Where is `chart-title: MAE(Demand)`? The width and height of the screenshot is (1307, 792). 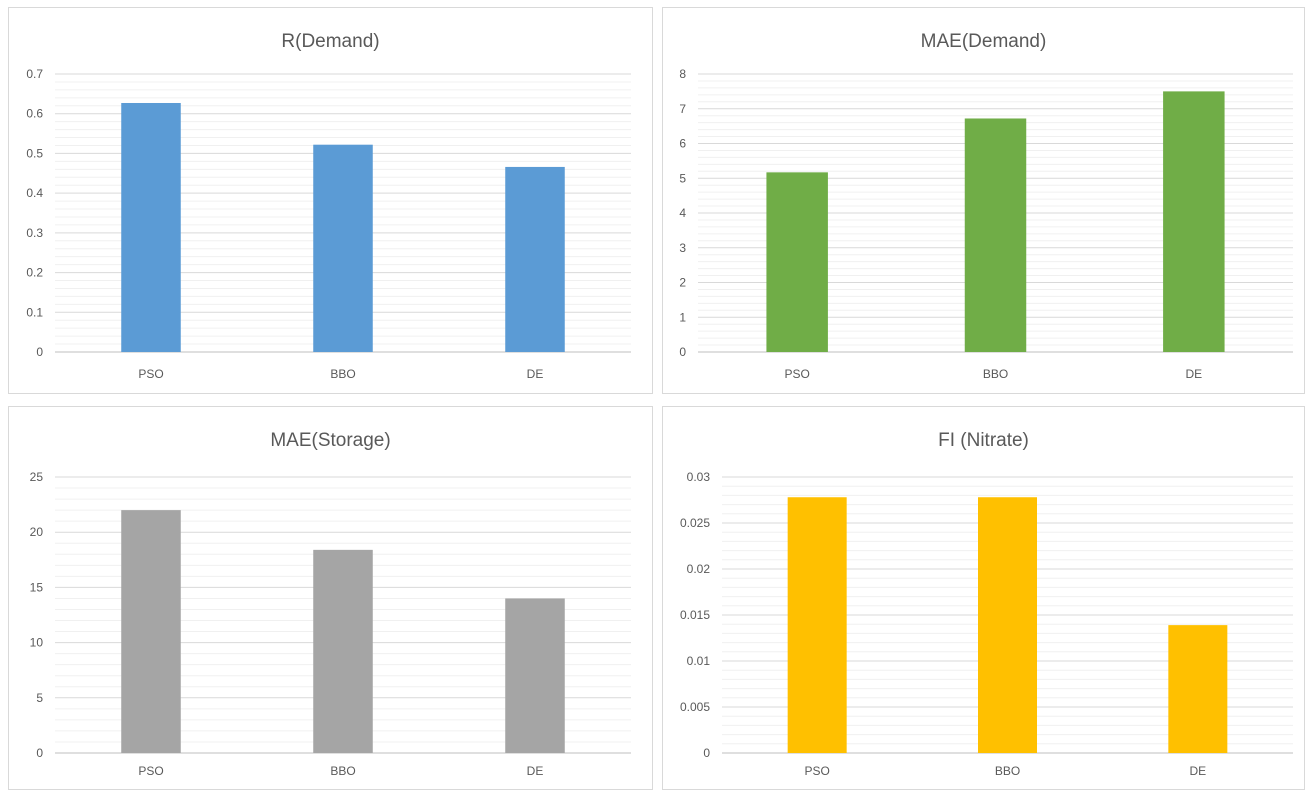
chart-title: MAE(Demand) is located at coordinates (984, 41).